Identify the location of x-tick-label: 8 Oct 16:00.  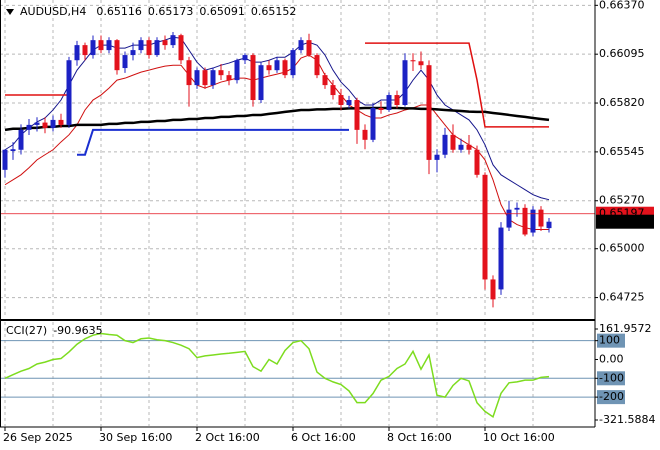
(419, 437).